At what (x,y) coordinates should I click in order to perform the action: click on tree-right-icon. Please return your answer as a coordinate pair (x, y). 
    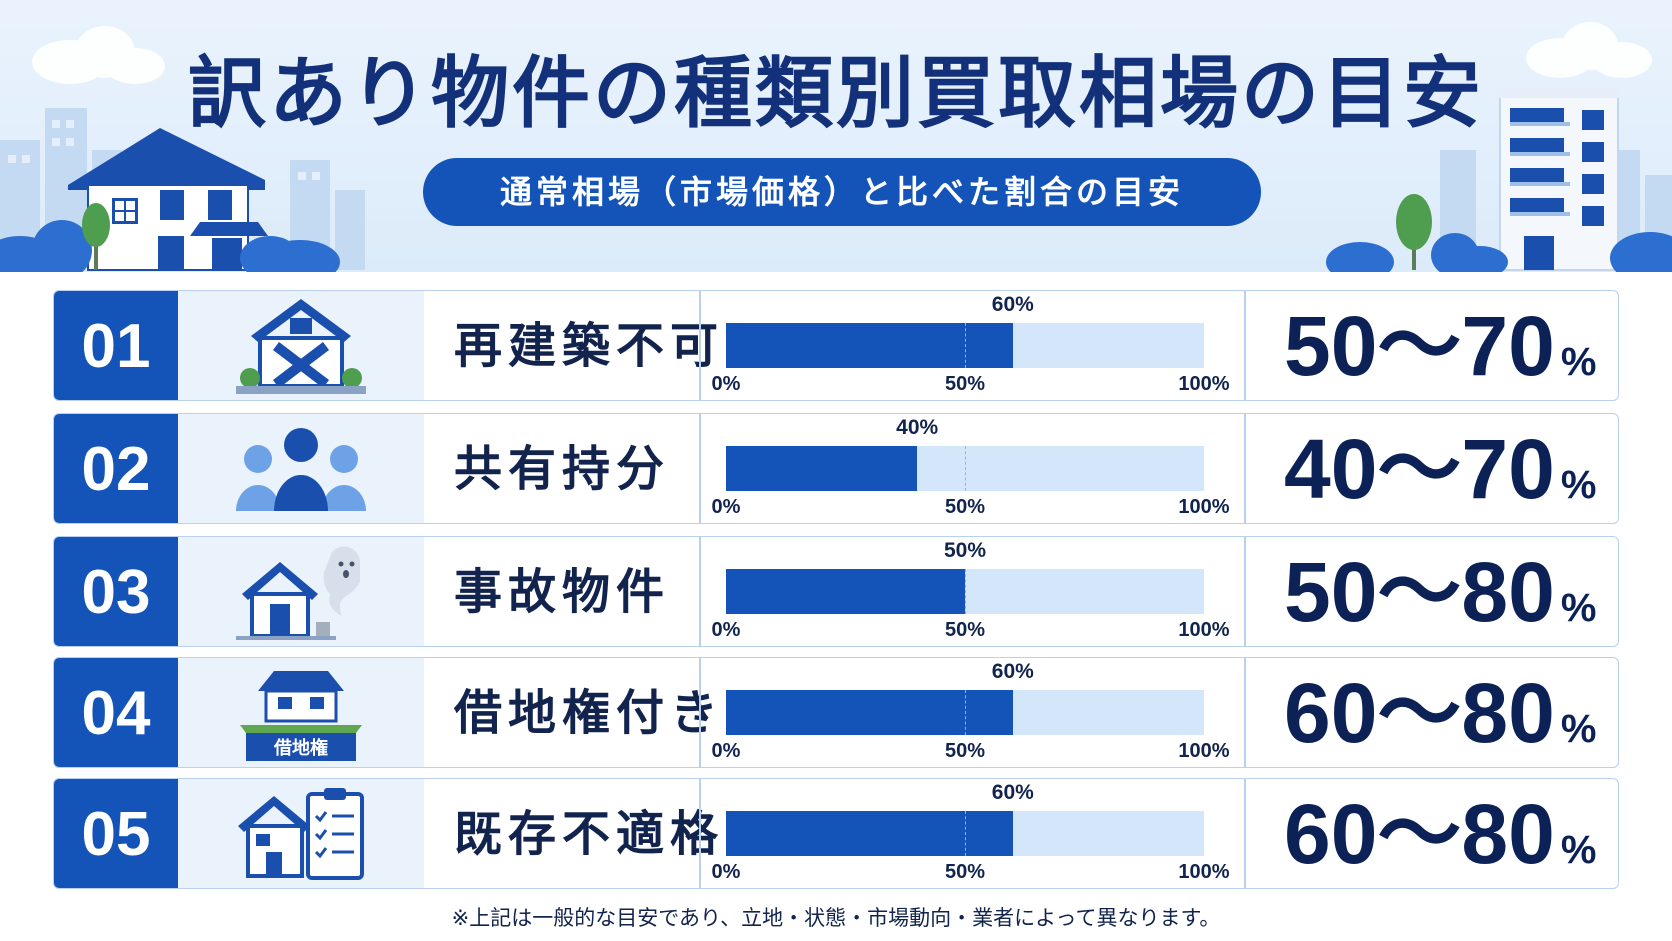
    Looking at the image, I should click on (1414, 232).